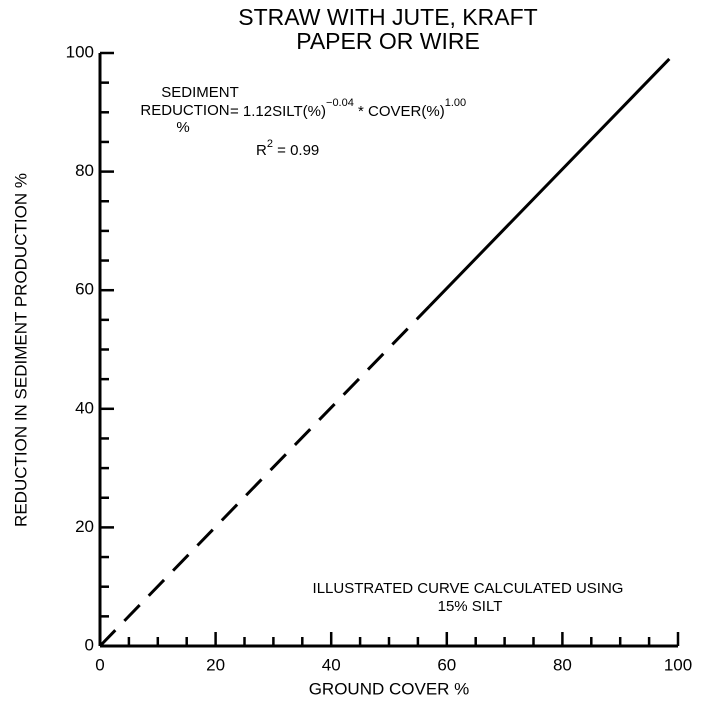 The width and height of the screenshot is (704, 705). I want to click on x-tick-label: 80, so click(562, 664).